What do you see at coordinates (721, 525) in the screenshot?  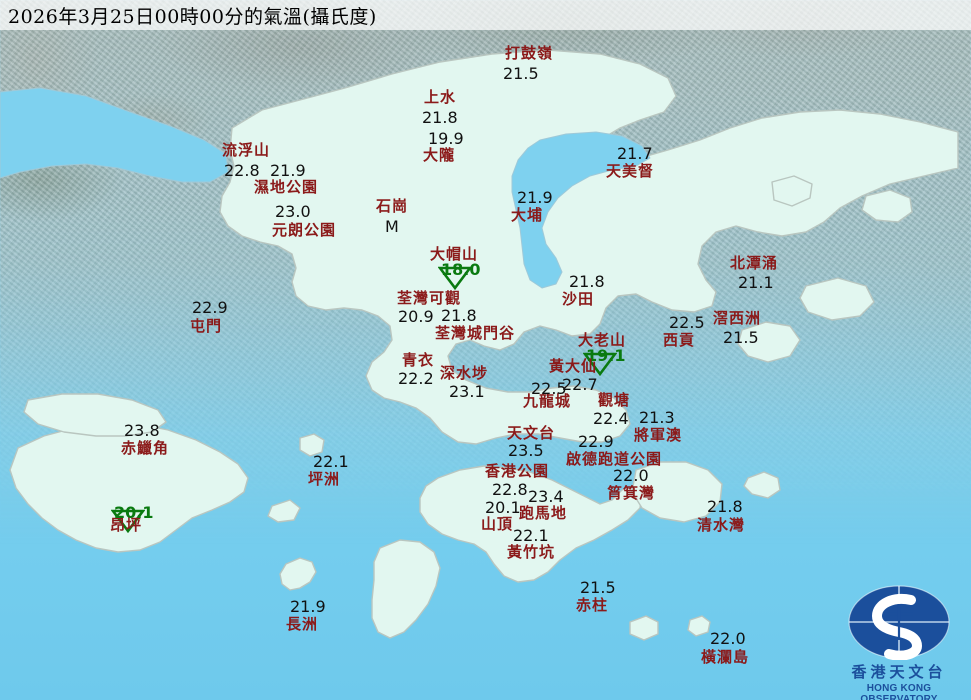 I see `station-name: 清水灣` at bounding box center [721, 525].